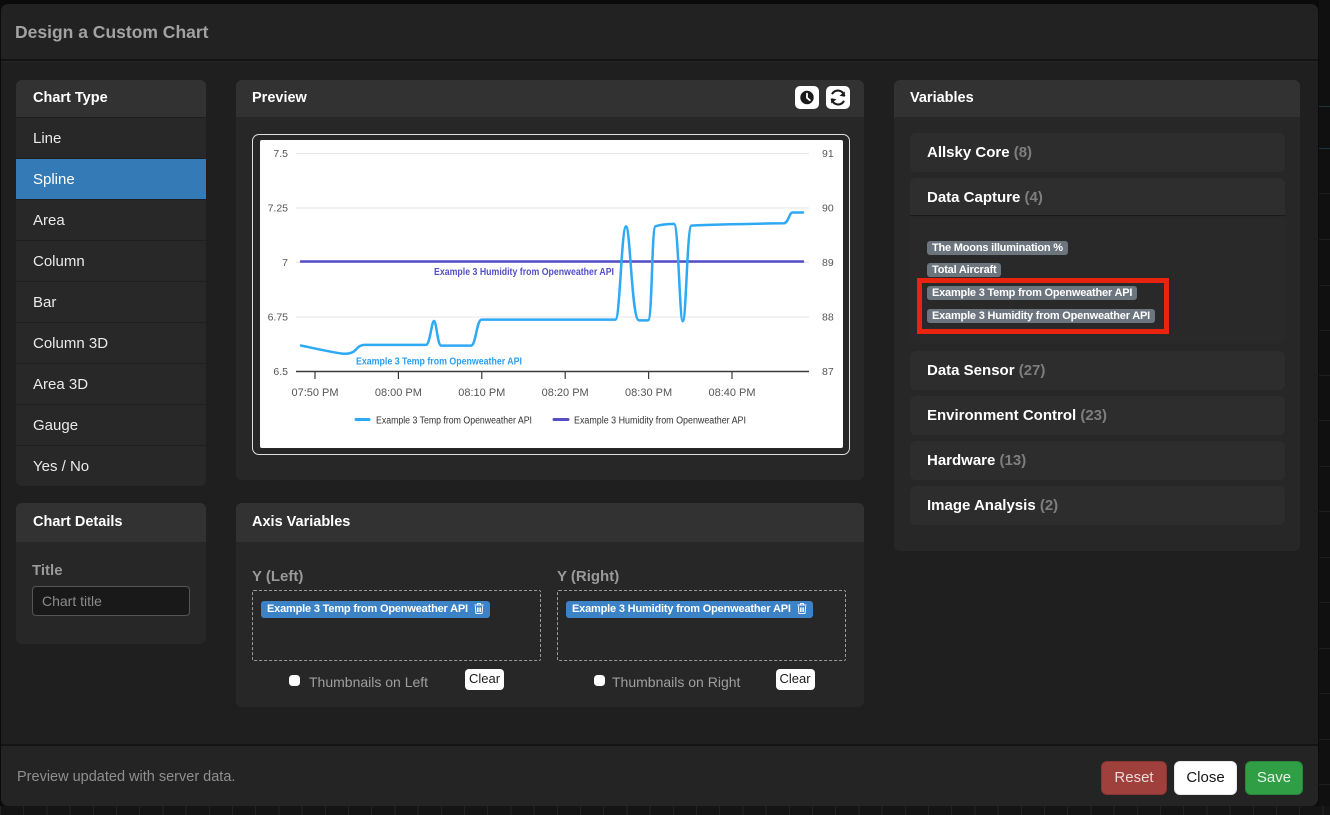 This screenshot has height=815, width=1330. Describe the element at coordinates (828, 263) in the screenshot. I see `svg-text: 89` at that location.